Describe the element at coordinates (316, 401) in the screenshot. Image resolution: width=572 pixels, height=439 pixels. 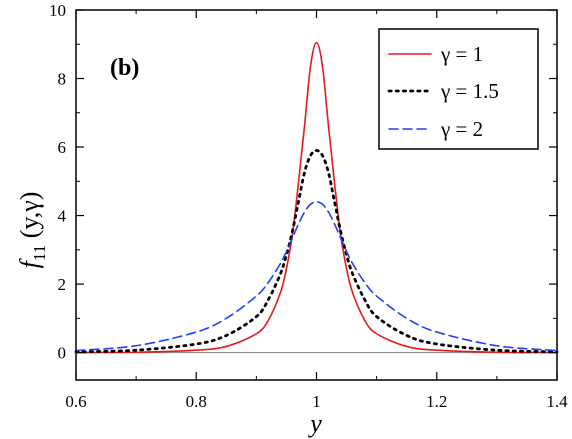
I see `x-tick-label: 1` at that location.